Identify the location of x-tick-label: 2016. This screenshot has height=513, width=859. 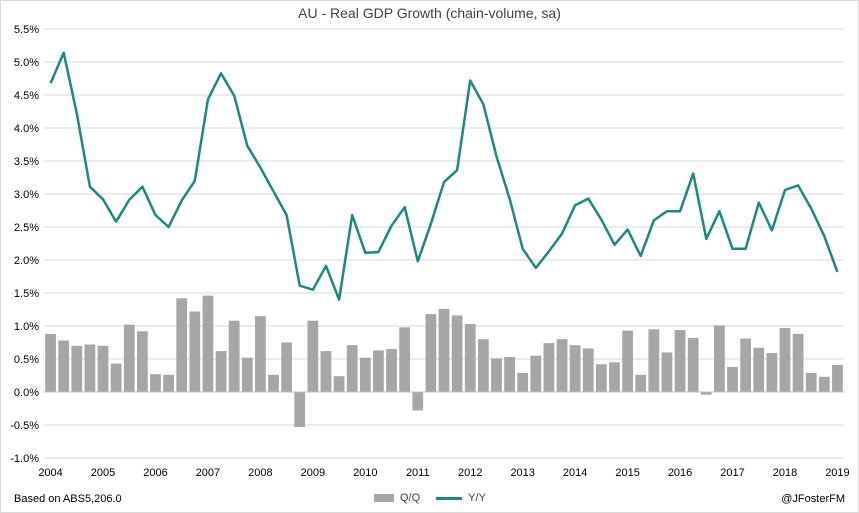
(680, 473).